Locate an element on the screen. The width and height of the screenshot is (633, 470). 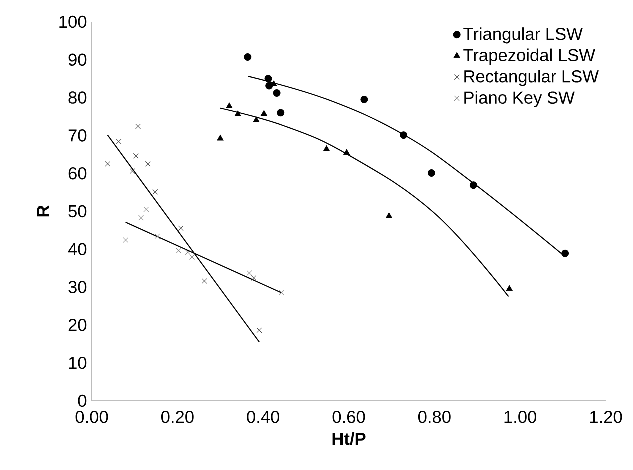
legend-label: Piano Key SW is located at coordinates (519, 99).